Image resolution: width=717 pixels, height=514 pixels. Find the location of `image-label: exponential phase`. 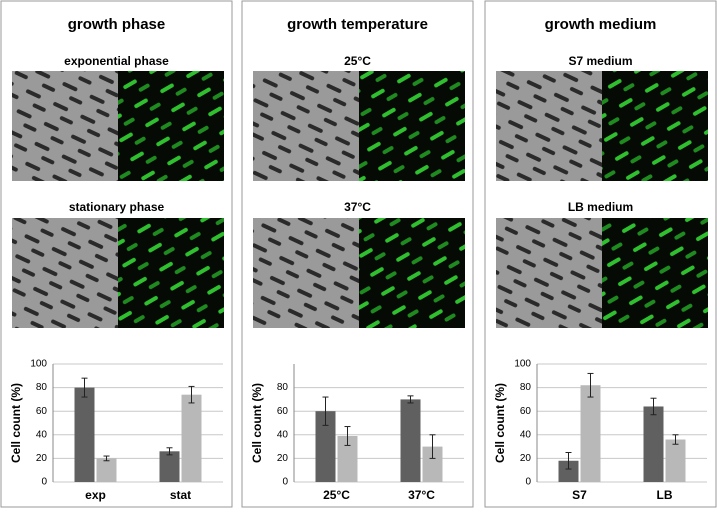

image-label: exponential phase is located at coordinates (116, 61).